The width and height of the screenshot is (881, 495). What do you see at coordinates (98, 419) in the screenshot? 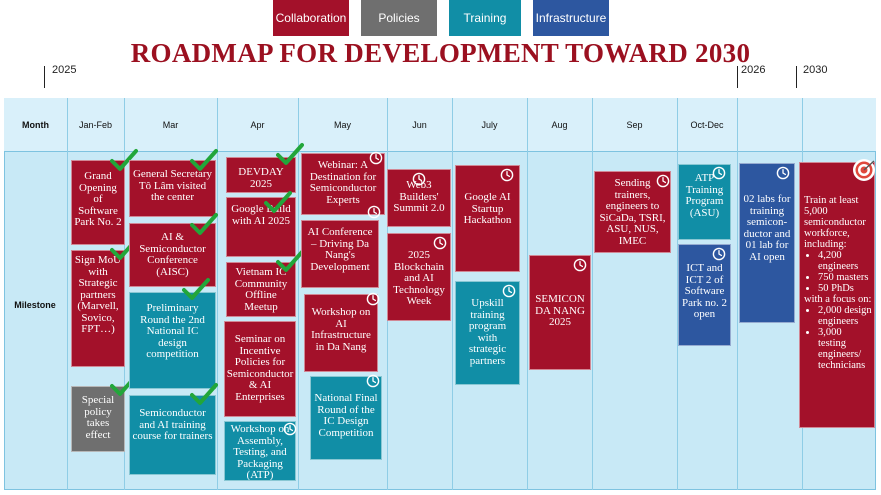
I see `milestone-special-policy: Special policy takes effect` at bounding box center [98, 419].